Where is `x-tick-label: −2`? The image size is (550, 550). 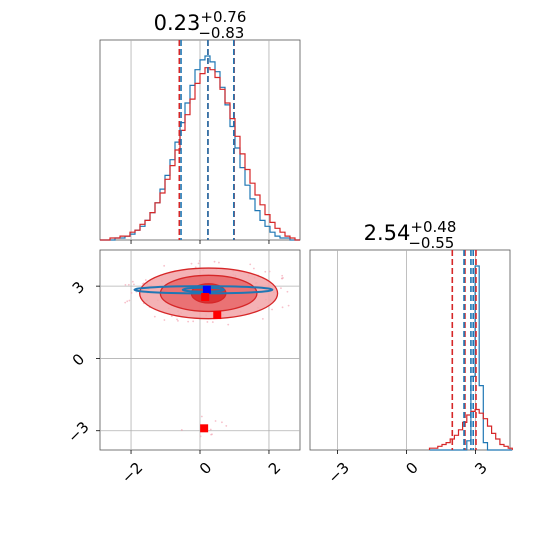
x-tick-label: −2 is located at coordinates (132, 473).